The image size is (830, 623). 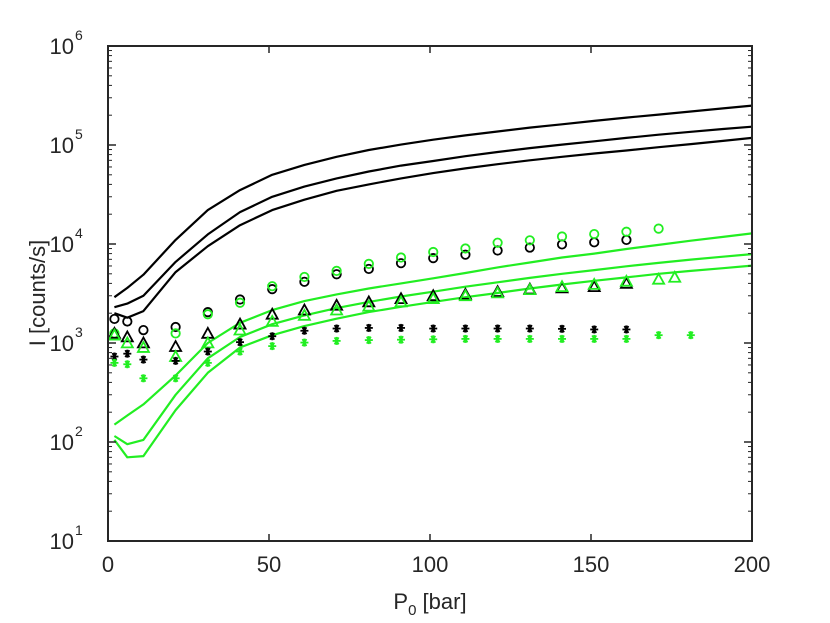 I want to click on series-green-triangles, so click(x=394, y=316).